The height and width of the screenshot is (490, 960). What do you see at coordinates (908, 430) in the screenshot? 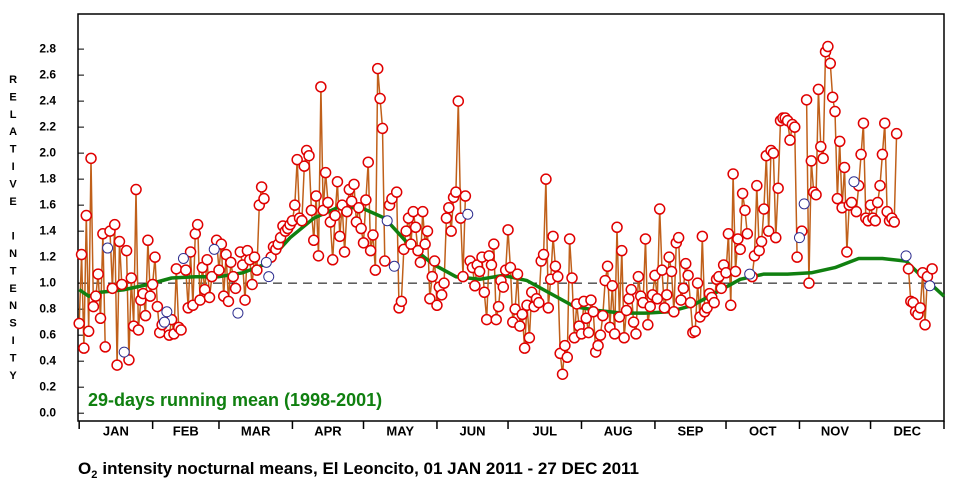
I see `x-tick-label: DEC` at bounding box center [908, 430].